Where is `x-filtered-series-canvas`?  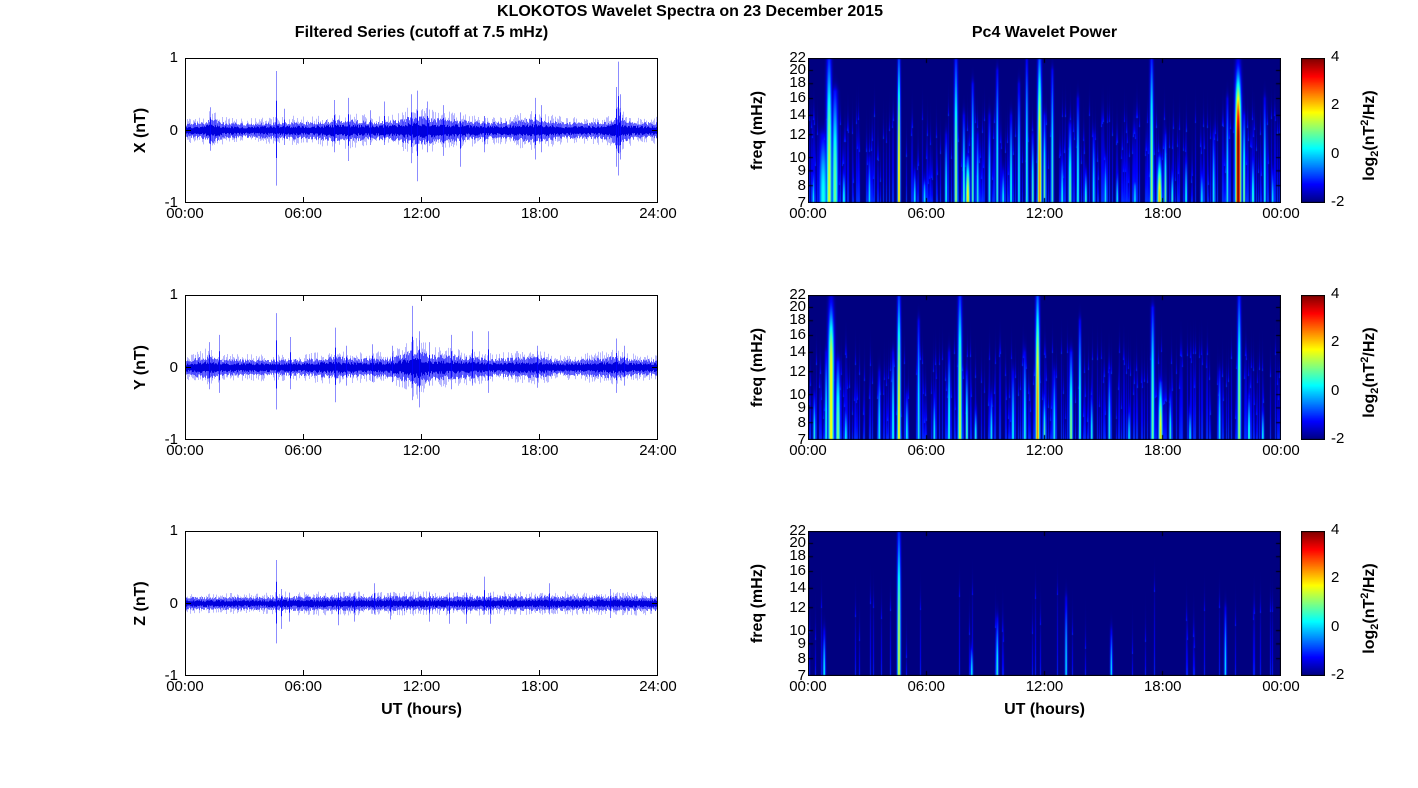 x-filtered-series-canvas is located at coordinates (421, 130).